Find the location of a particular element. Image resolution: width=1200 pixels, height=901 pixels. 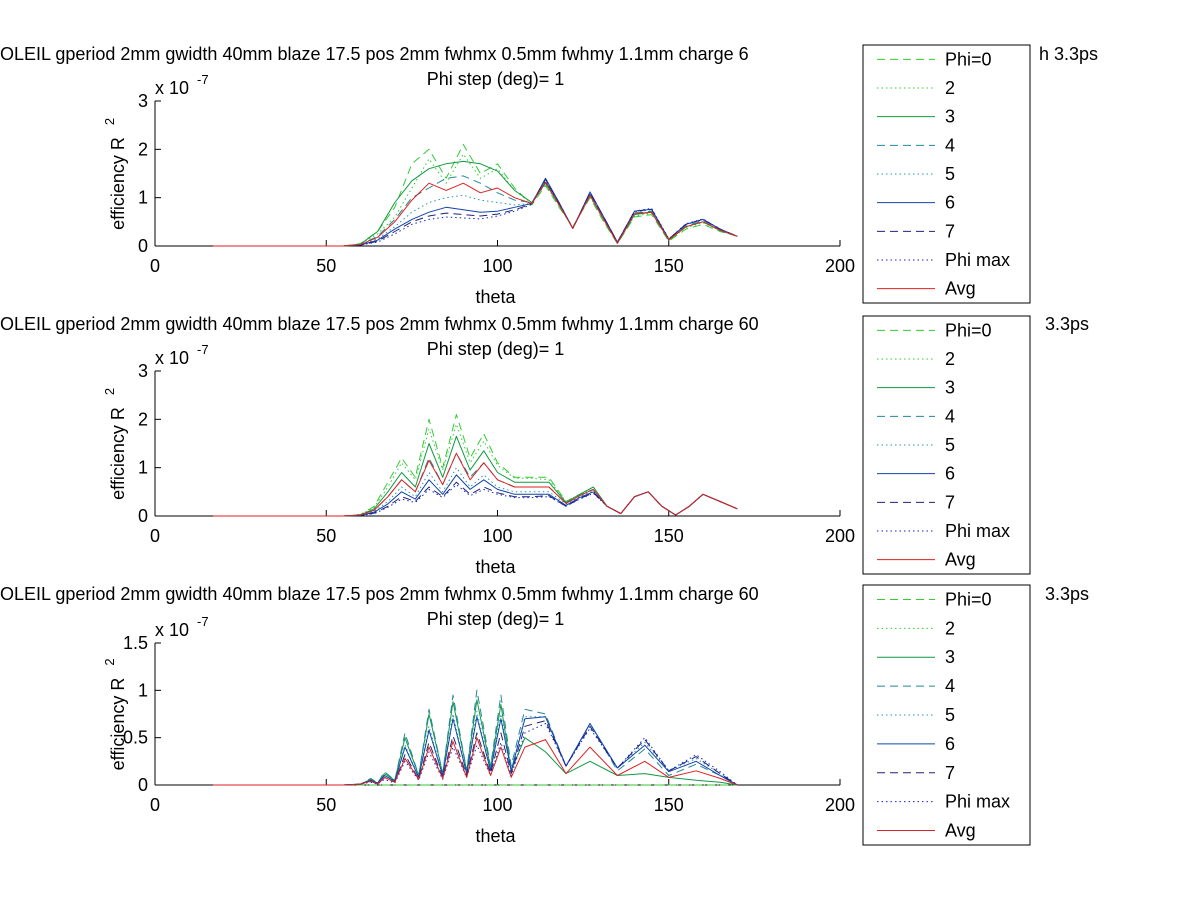

y-tick-label: 1.5 is located at coordinates (135, 643).